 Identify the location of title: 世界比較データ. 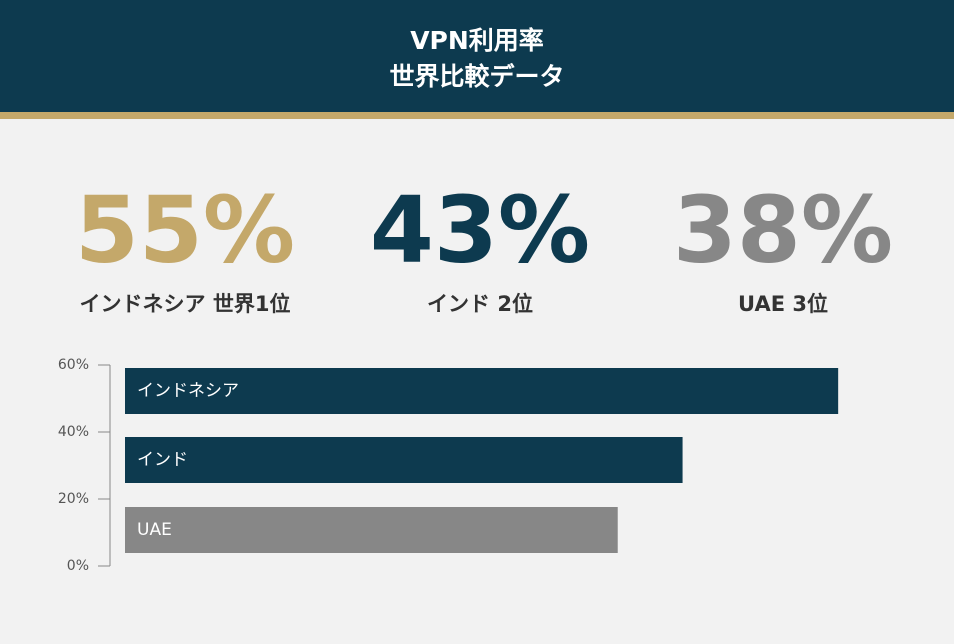
(476, 76).